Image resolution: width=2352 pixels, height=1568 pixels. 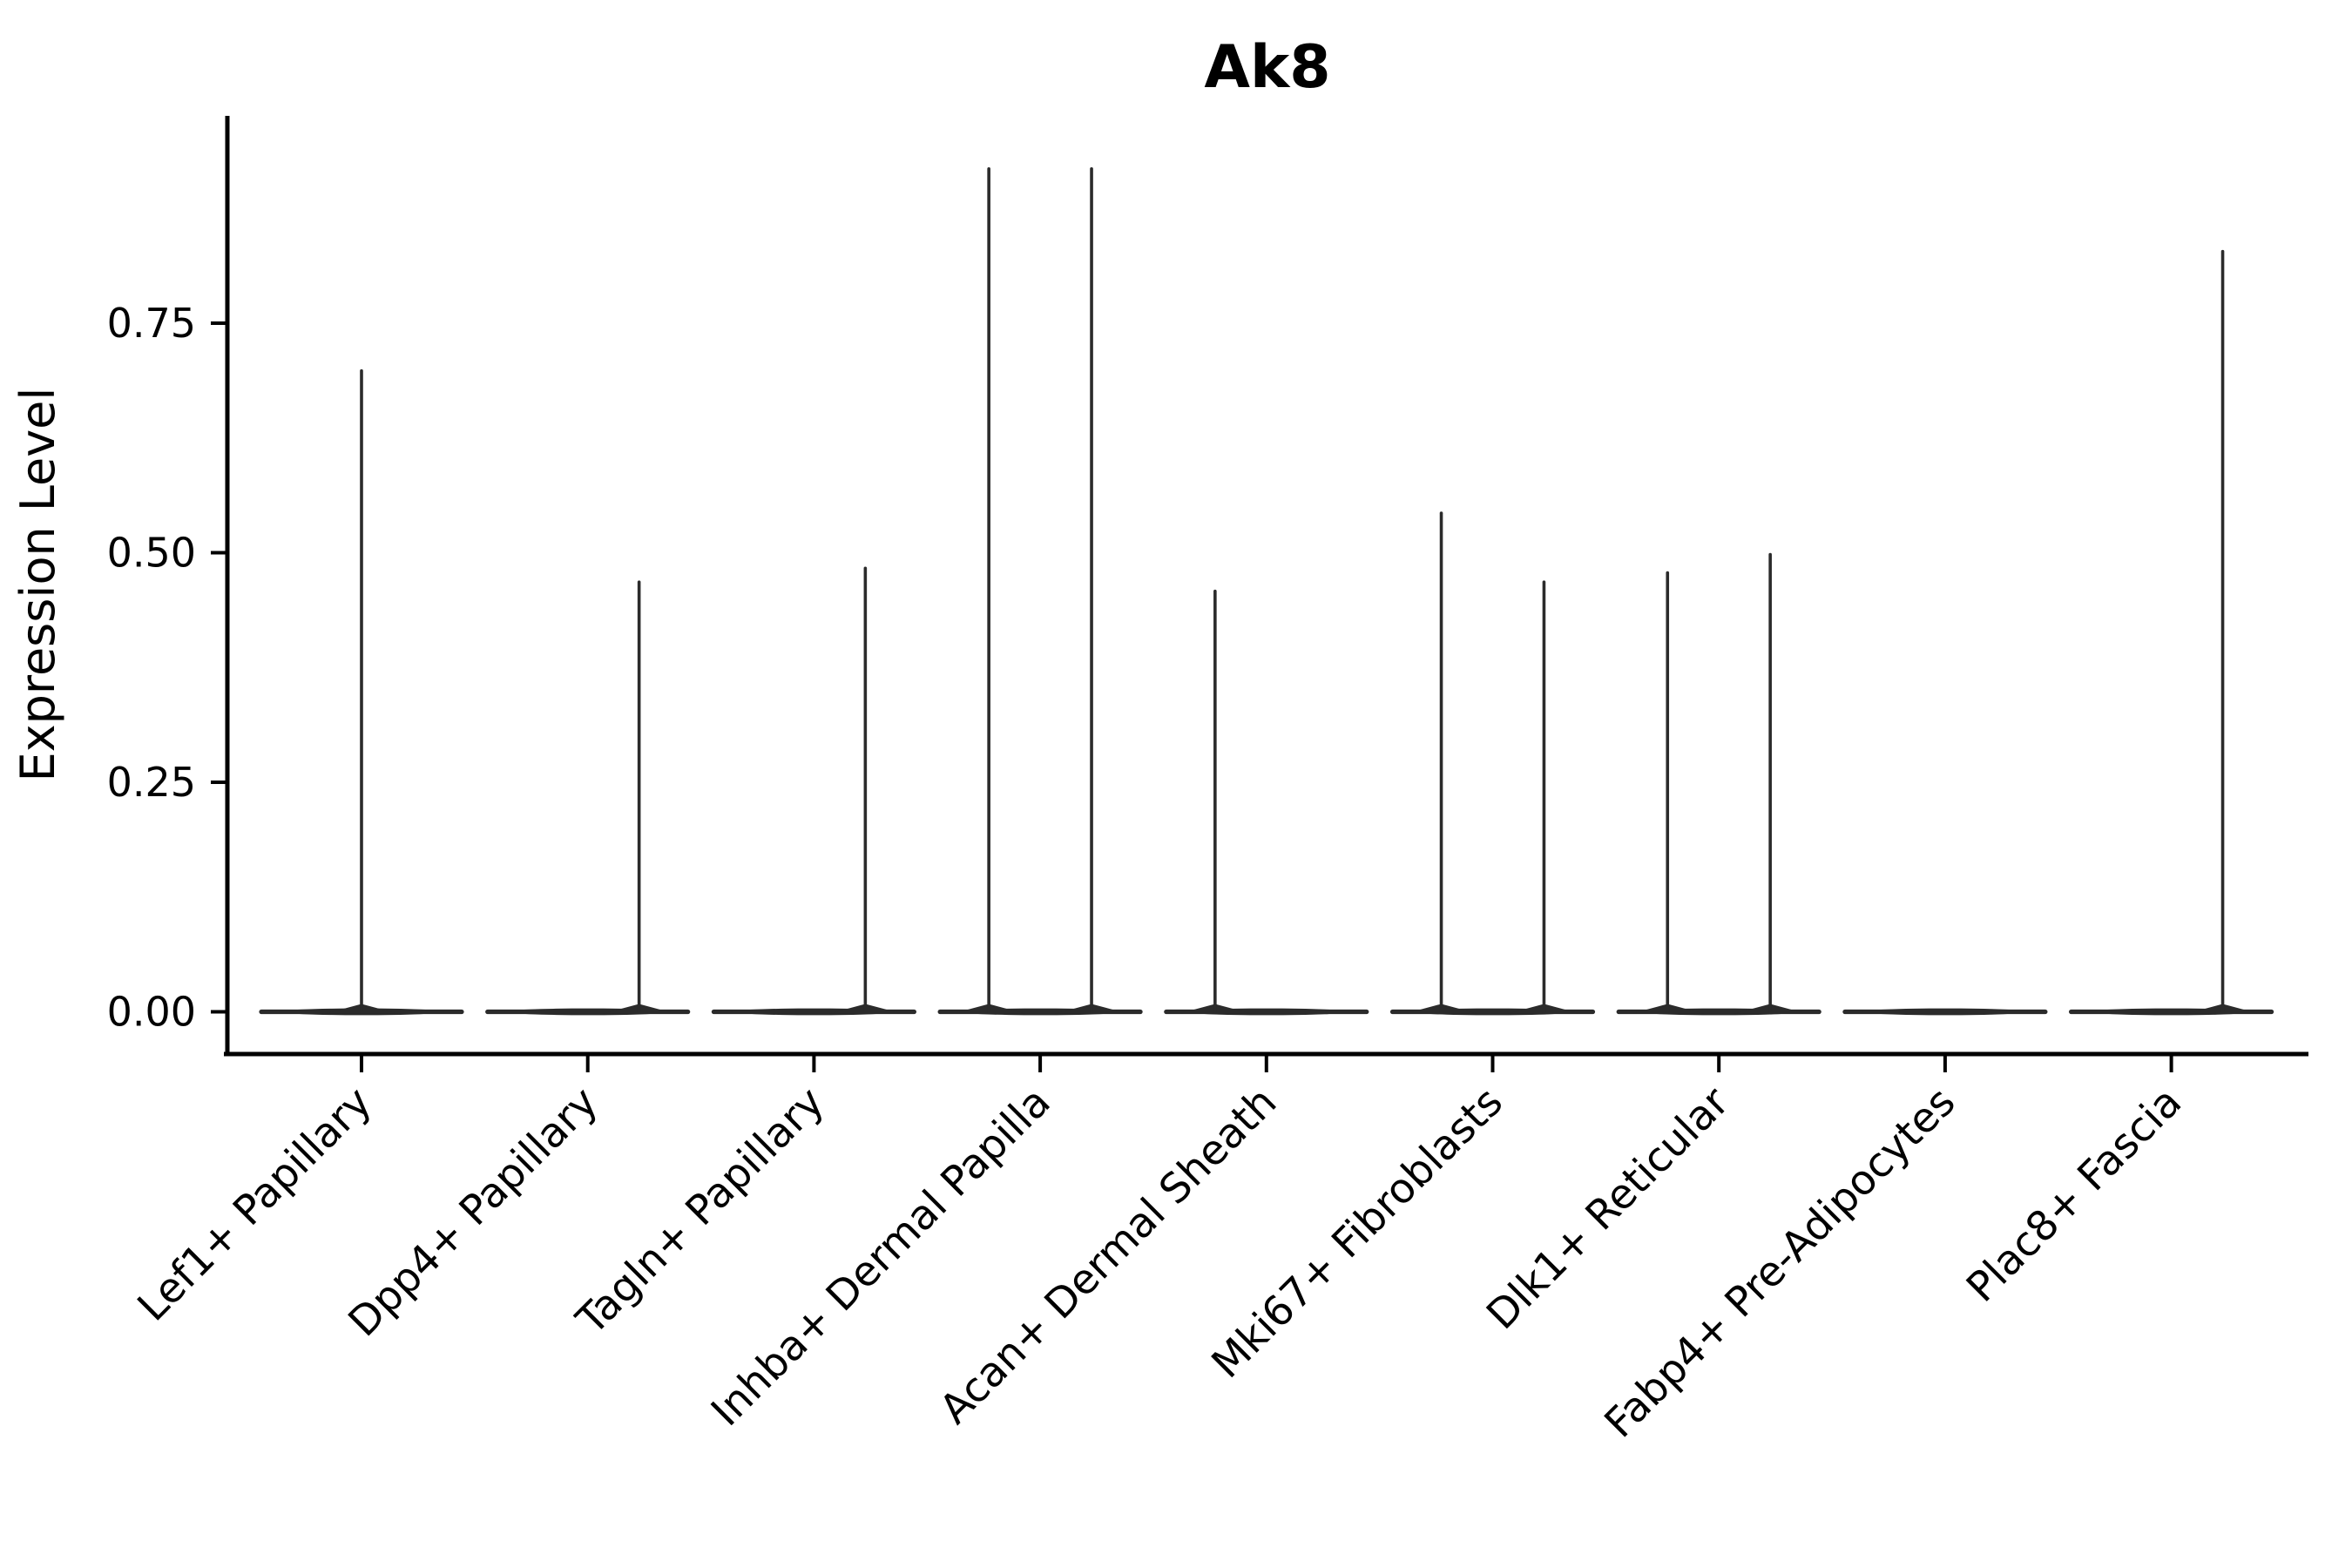 What do you see at coordinates (151, 554) in the screenshot?
I see `y-tick-label-0.50: 0.50` at bounding box center [151, 554].